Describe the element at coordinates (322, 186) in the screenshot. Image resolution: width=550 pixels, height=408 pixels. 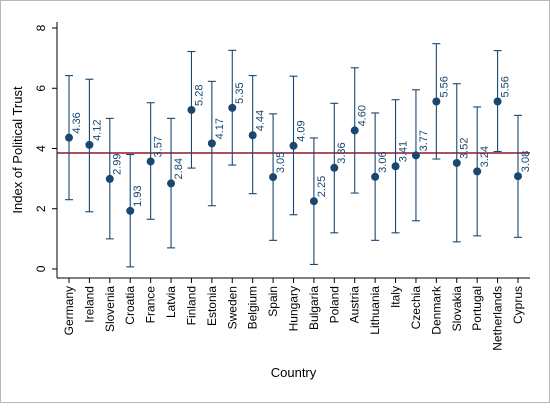
I see `value-label-12: 2.25` at that location.